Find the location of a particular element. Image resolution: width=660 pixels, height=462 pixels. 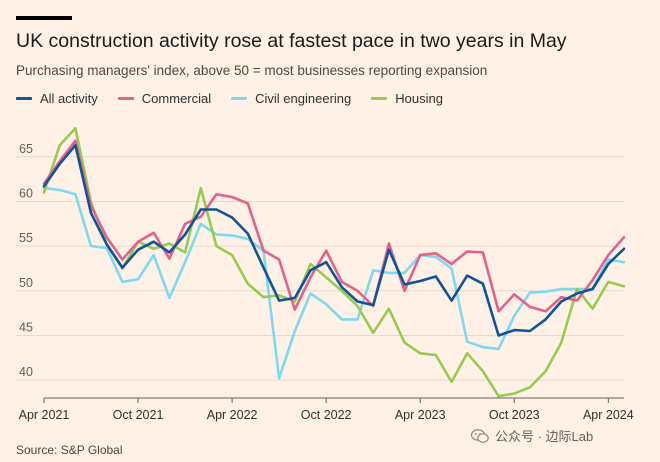

watermark: 公众号 · 边际Lab is located at coordinates (532, 435).